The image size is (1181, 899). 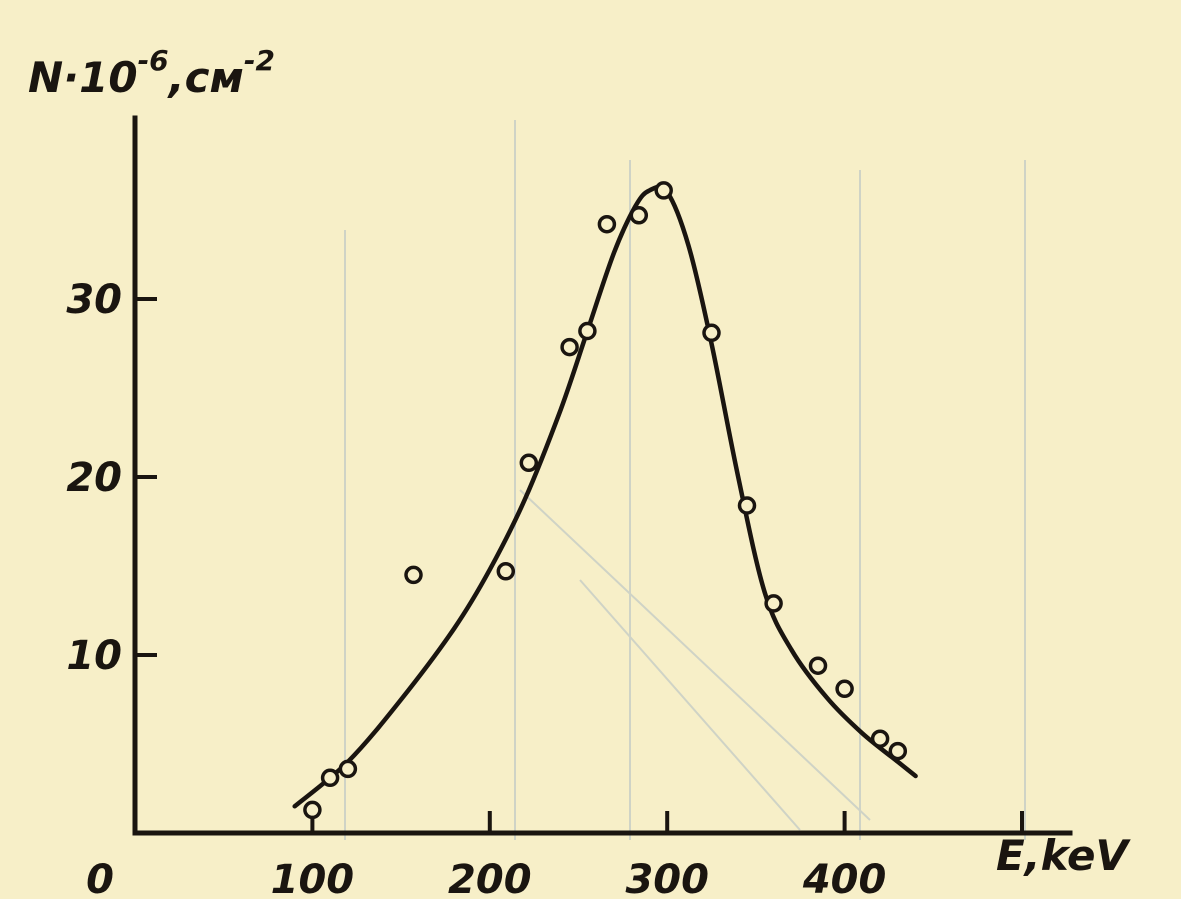 I want to click on y-tick-label-20: 20, so click(x=94, y=478).